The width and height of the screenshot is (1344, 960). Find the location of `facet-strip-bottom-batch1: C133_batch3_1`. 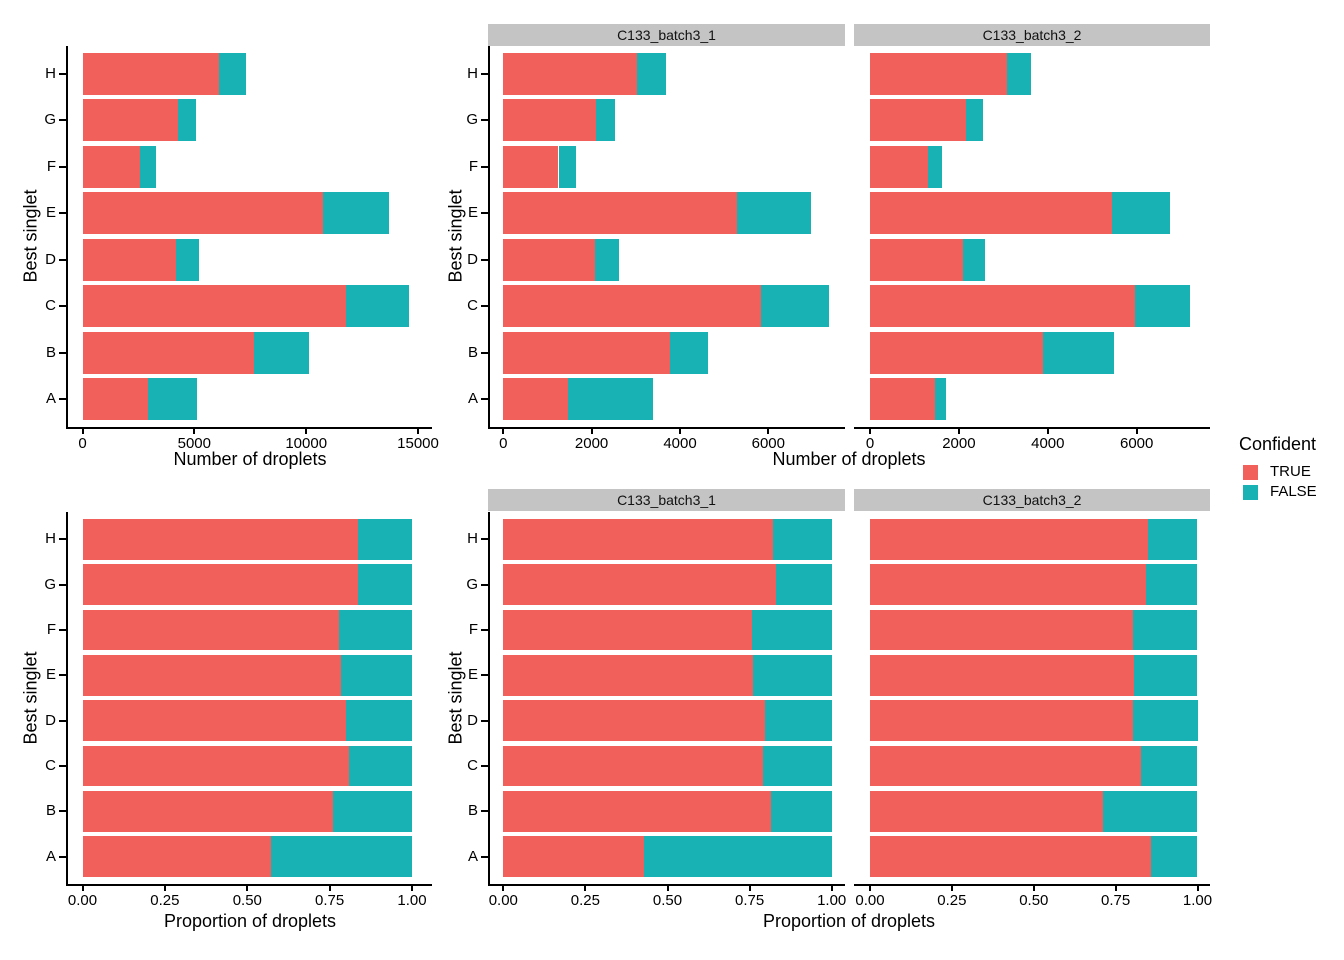

facet-strip-bottom-batch1: C133_batch3_1 is located at coordinates (666, 500).